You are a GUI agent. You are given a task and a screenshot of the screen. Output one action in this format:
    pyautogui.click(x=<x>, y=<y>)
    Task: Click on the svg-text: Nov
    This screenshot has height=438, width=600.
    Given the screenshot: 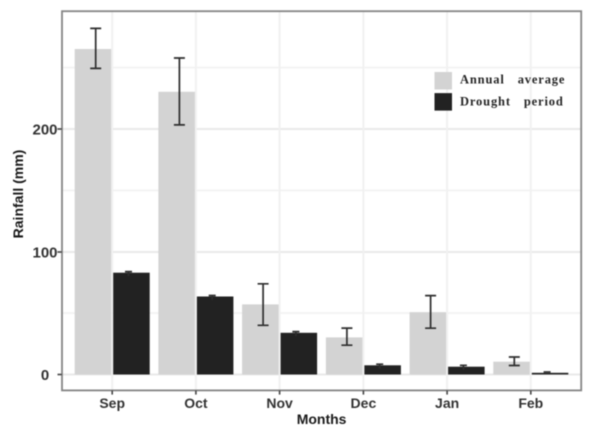 What is the action you would take?
    pyautogui.click(x=279, y=403)
    